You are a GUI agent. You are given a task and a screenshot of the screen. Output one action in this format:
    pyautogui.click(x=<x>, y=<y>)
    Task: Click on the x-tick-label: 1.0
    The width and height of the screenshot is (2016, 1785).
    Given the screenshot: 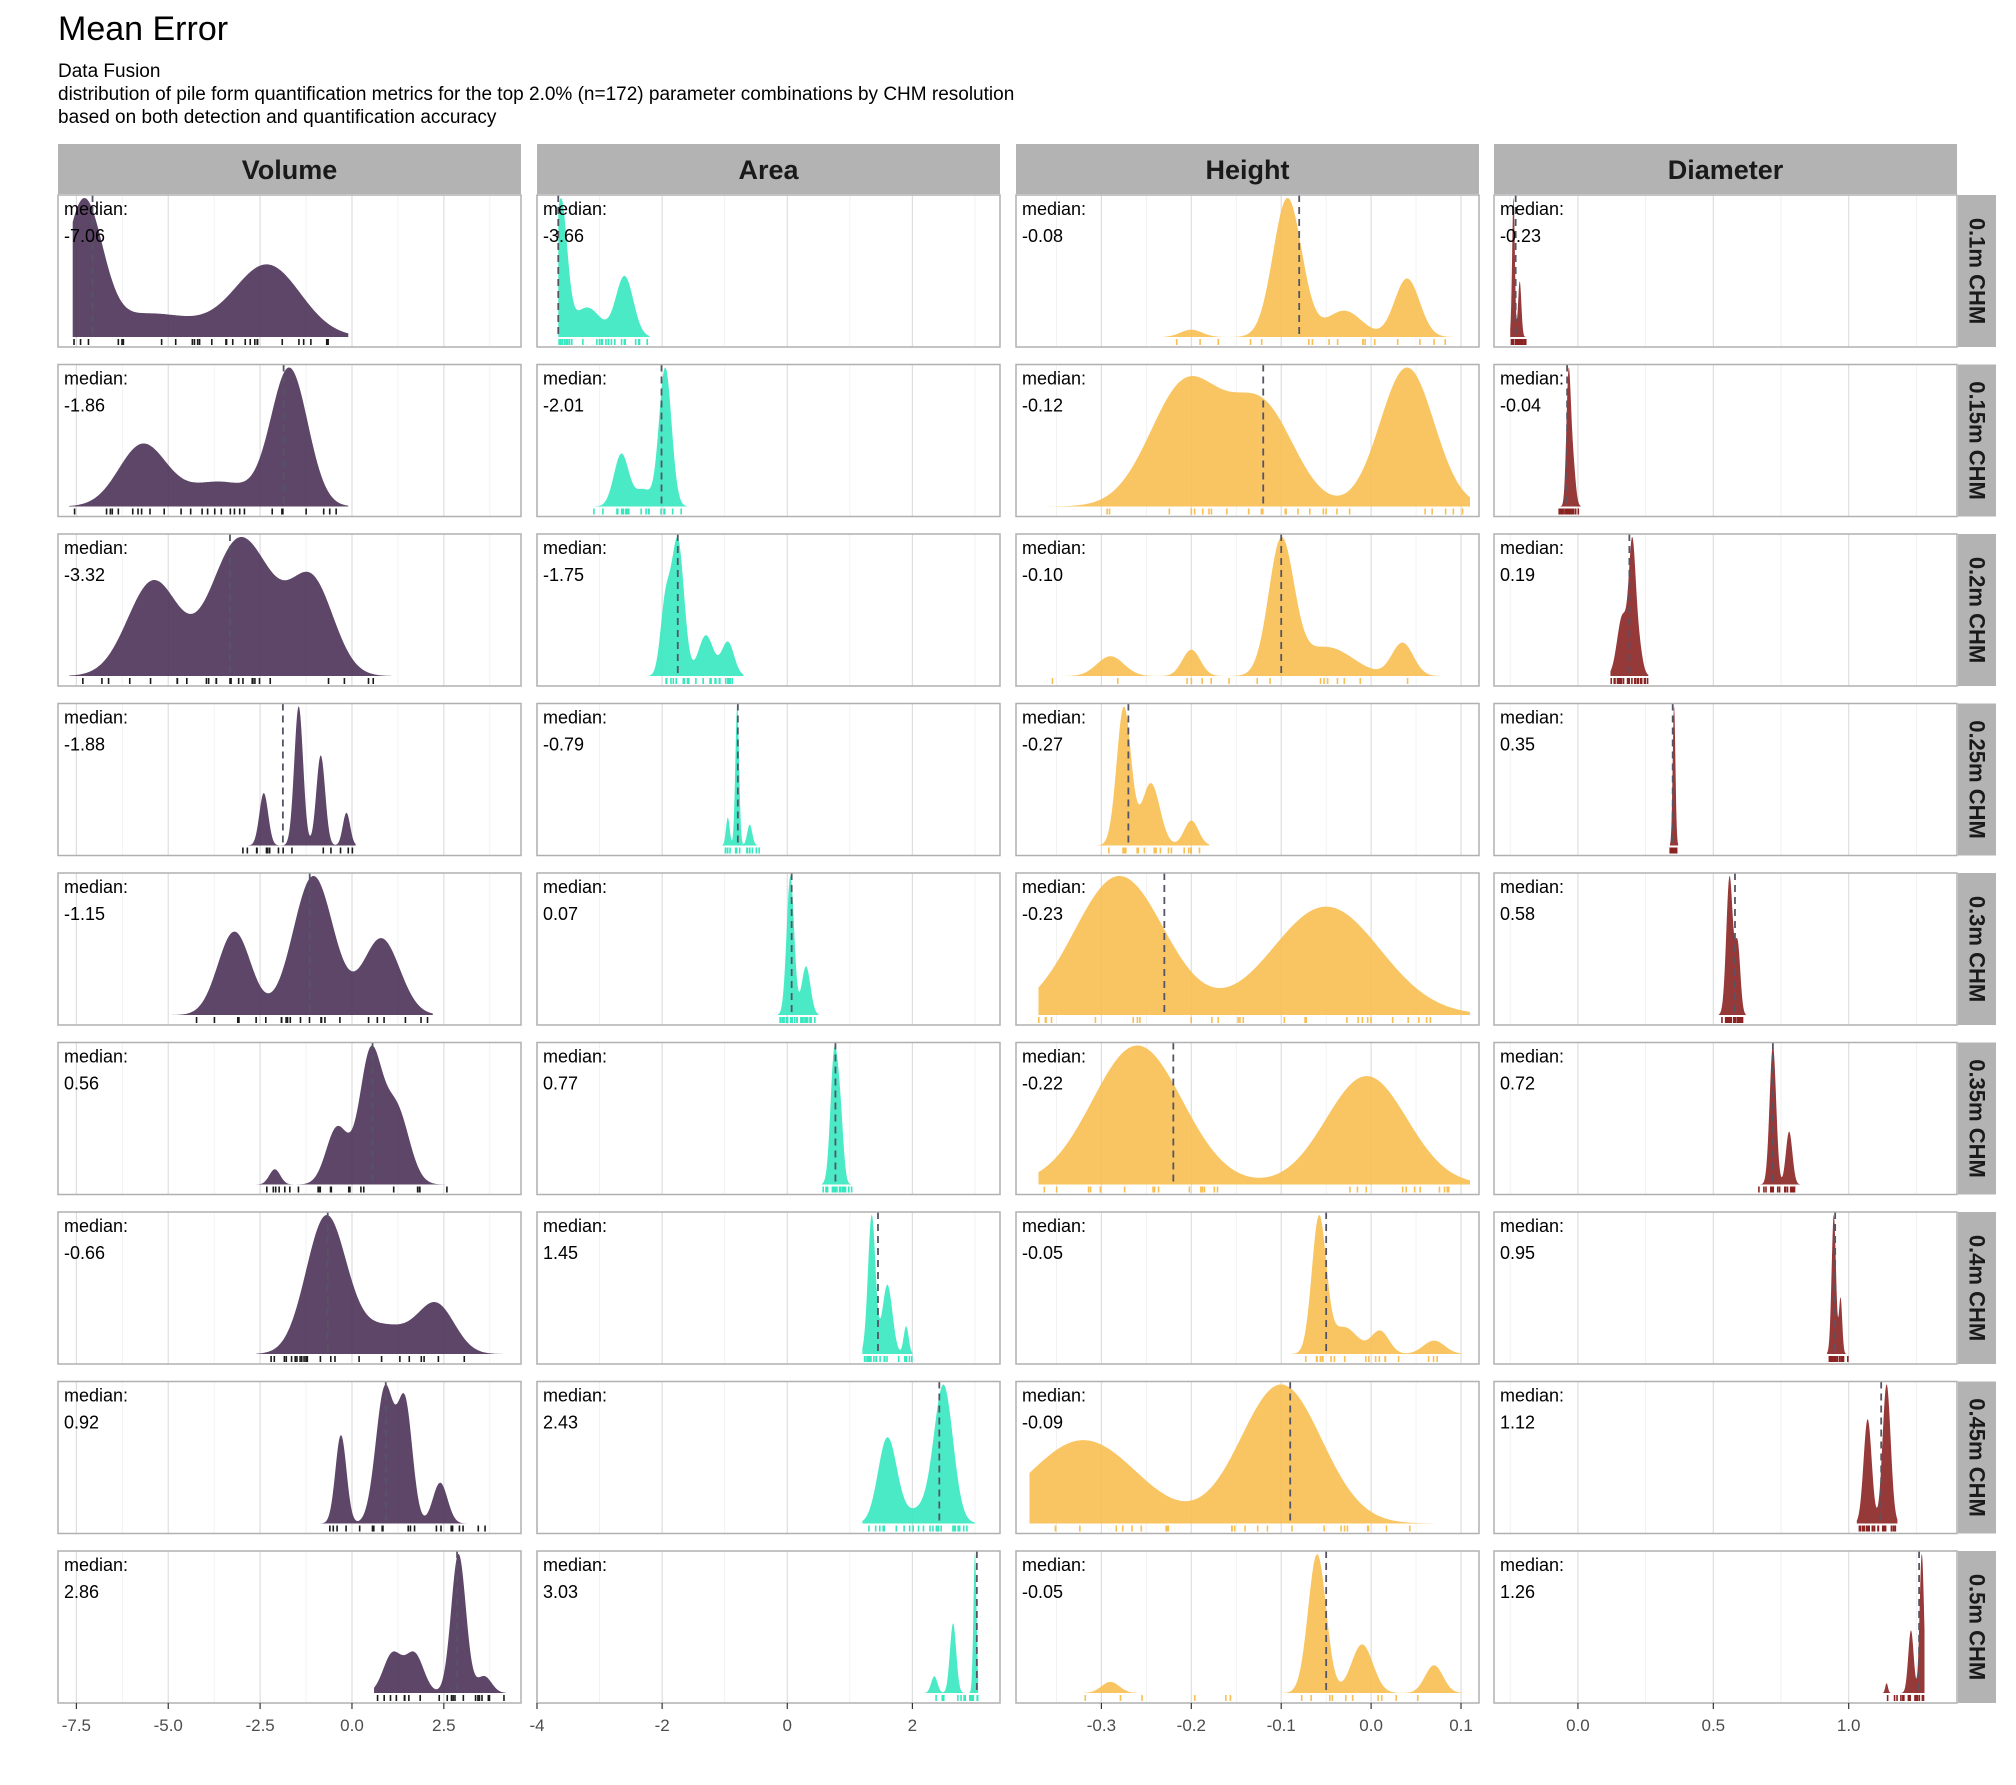 What is the action you would take?
    pyautogui.click(x=1849, y=1725)
    